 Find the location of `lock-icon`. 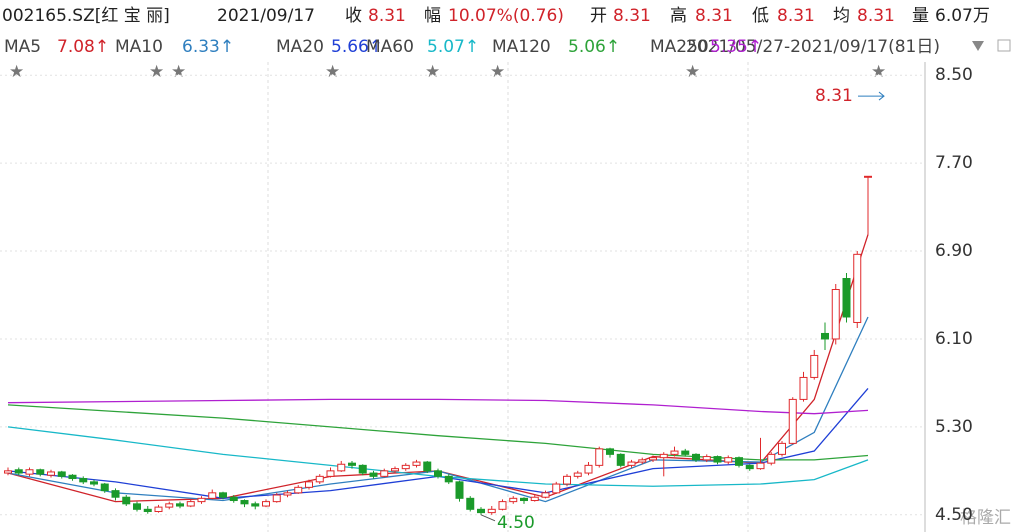

lock-icon is located at coordinates (1004, 45).